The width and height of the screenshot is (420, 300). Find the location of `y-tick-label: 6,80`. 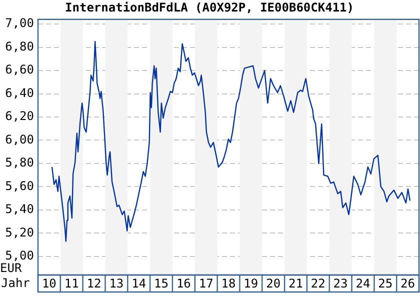

y-tick-label: 6,80 is located at coordinates (19, 46).